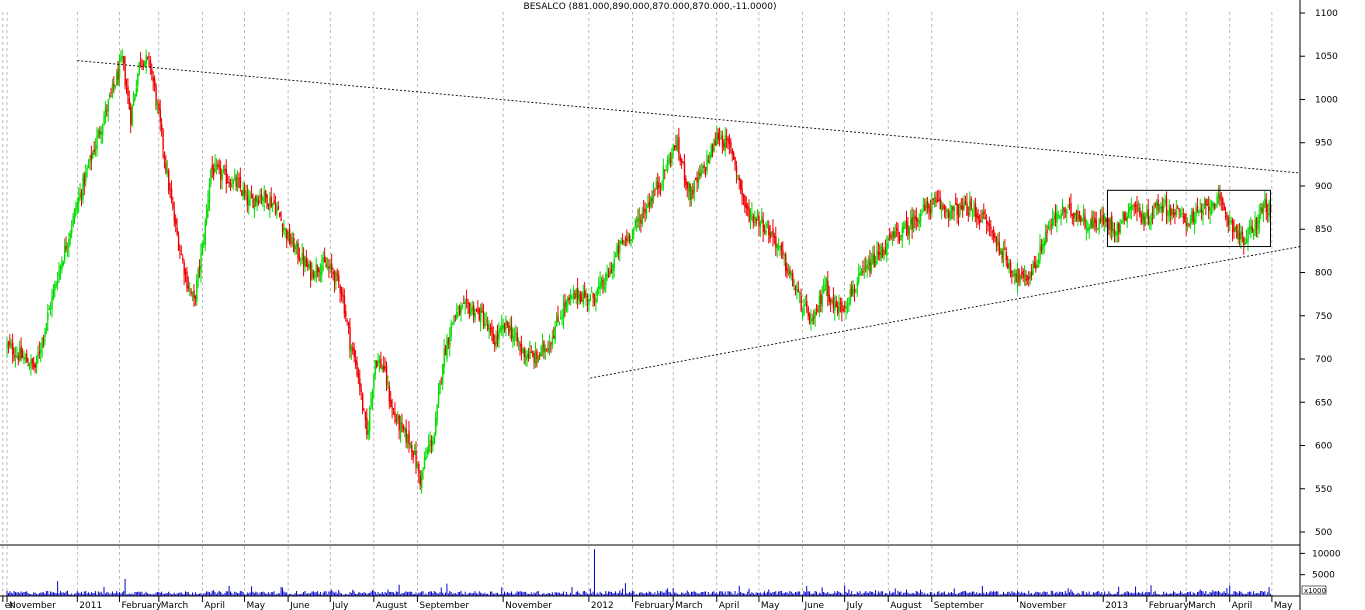 The height and width of the screenshot is (610, 1365). I want to click on time-tick-label: March, so click(1201, 605).